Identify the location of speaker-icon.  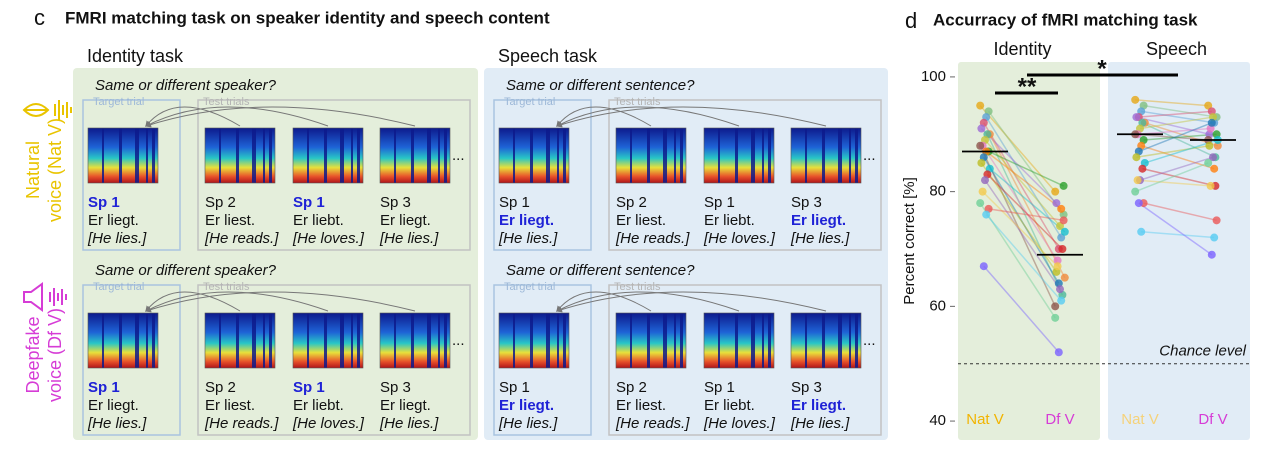
(45, 297).